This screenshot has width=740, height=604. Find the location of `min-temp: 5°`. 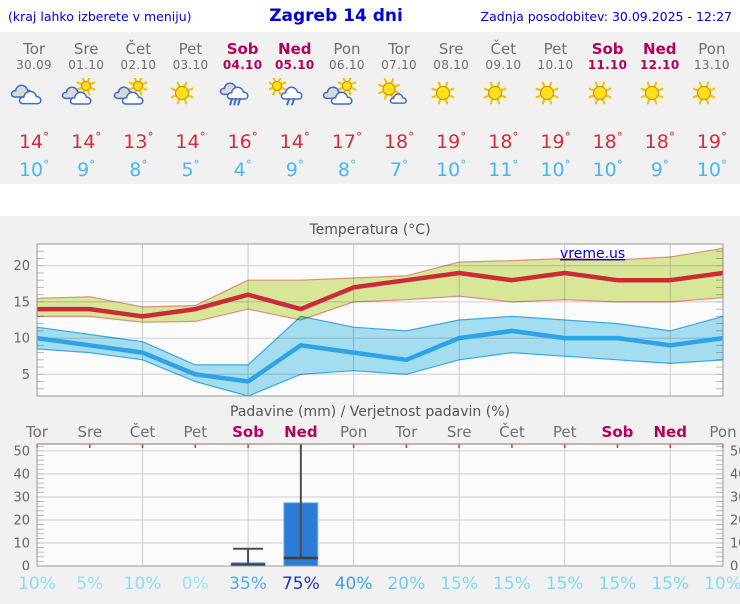

min-temp: 5° is located at coordinates (190, 169).